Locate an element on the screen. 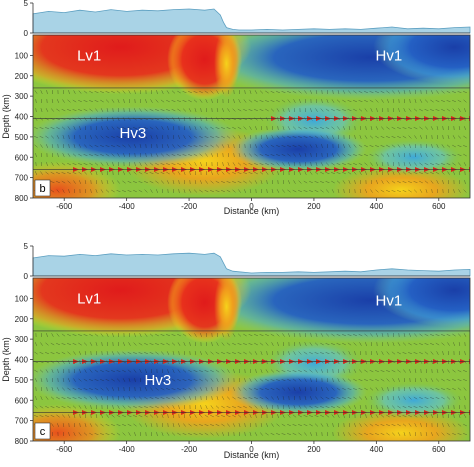 Image resolution: width=474 pixels, height=467 pixels. panel-letter: c is located at coordinates (43, 432).